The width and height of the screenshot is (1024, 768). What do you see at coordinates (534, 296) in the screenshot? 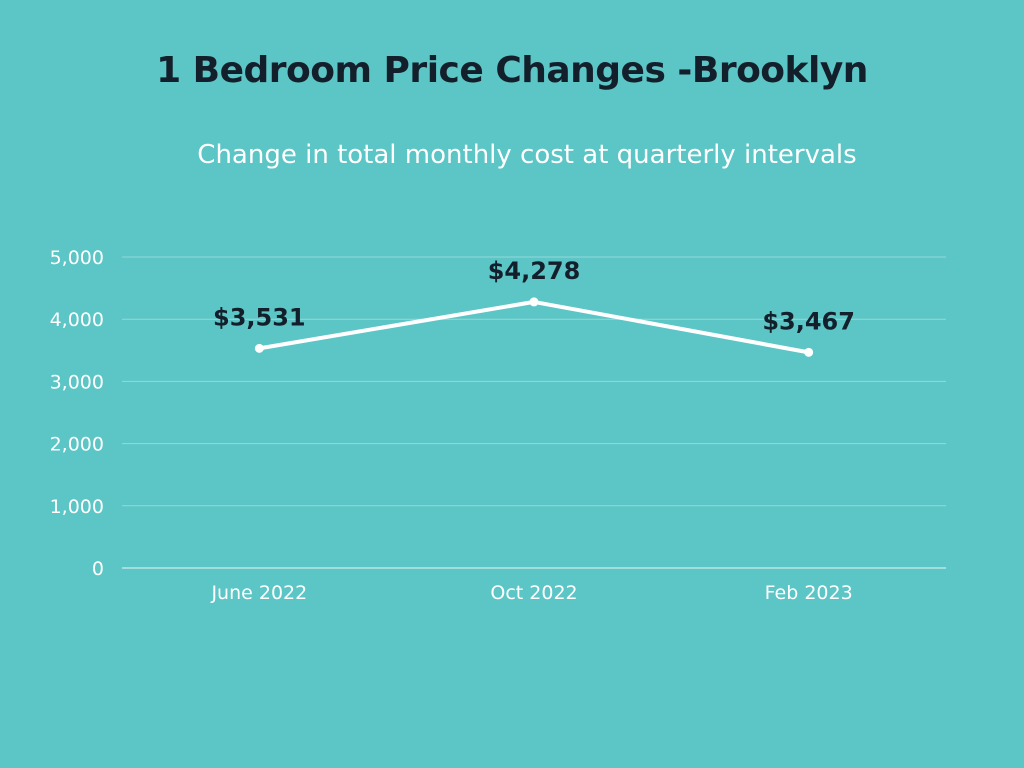
I see `data-labels: $3,531 $4,278 $3,467` at bounding box center [534, 296].